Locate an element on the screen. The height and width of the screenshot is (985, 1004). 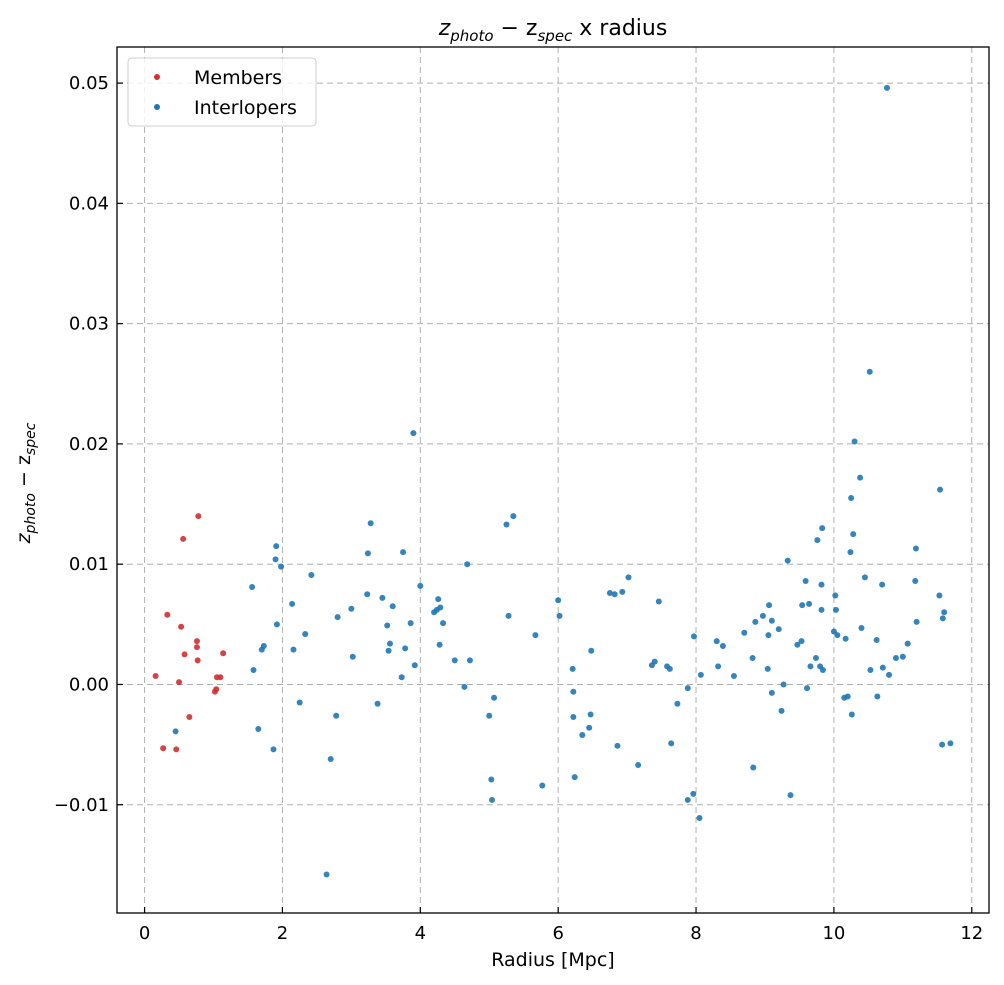
legend: Members Interlopers is located at coordinates (222, 92).